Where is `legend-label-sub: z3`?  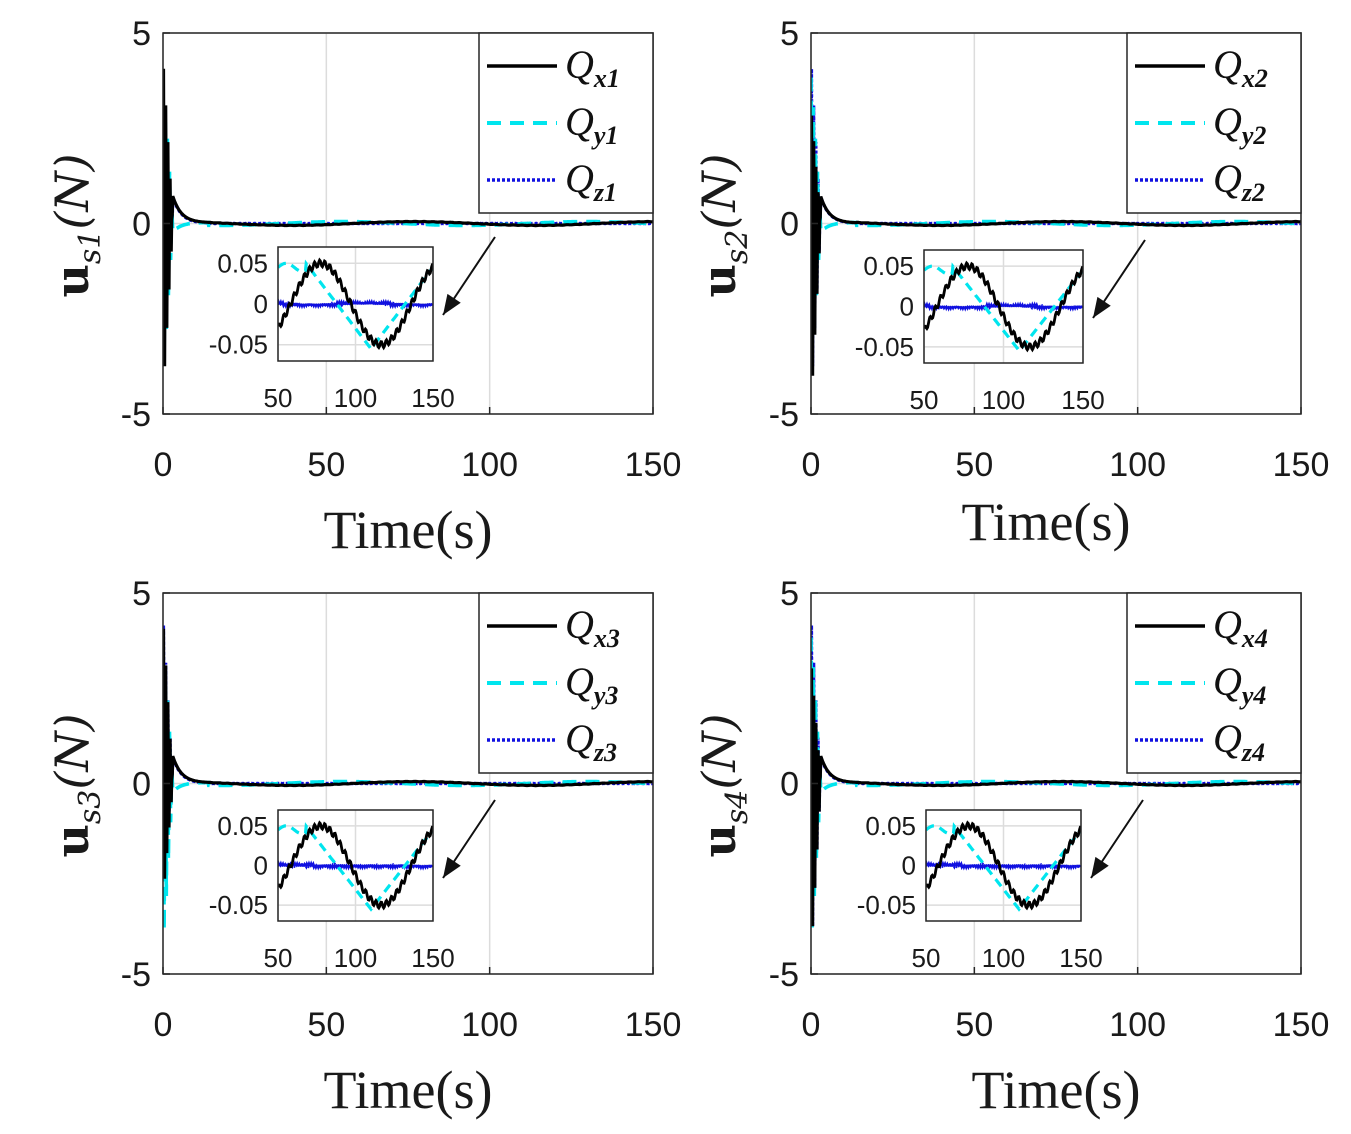
legend-label-sub: z3 is located at coordinates (605, 752).